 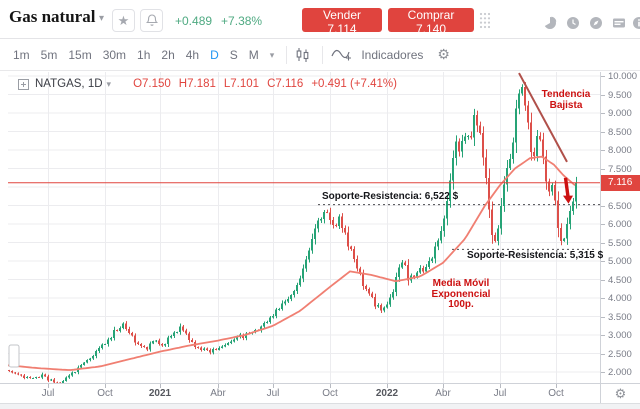 I want to click on timeframe-S: S, so click(x=233, y=54).